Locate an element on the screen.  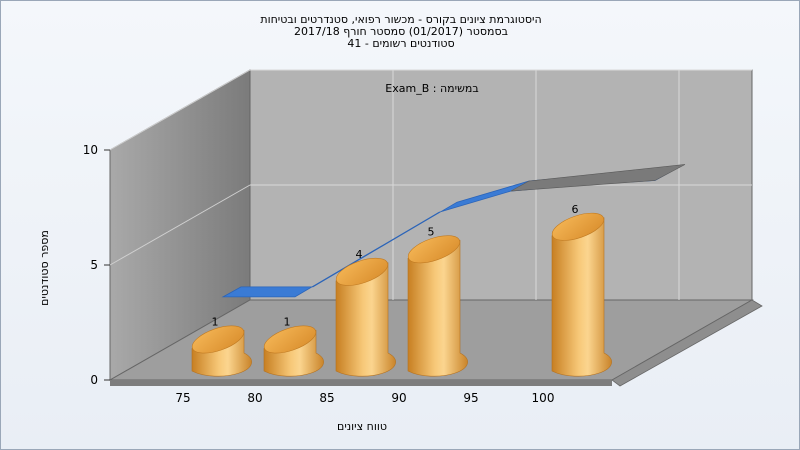
x-axis-label: טווח ציונים is located at coordinates (362, 426).